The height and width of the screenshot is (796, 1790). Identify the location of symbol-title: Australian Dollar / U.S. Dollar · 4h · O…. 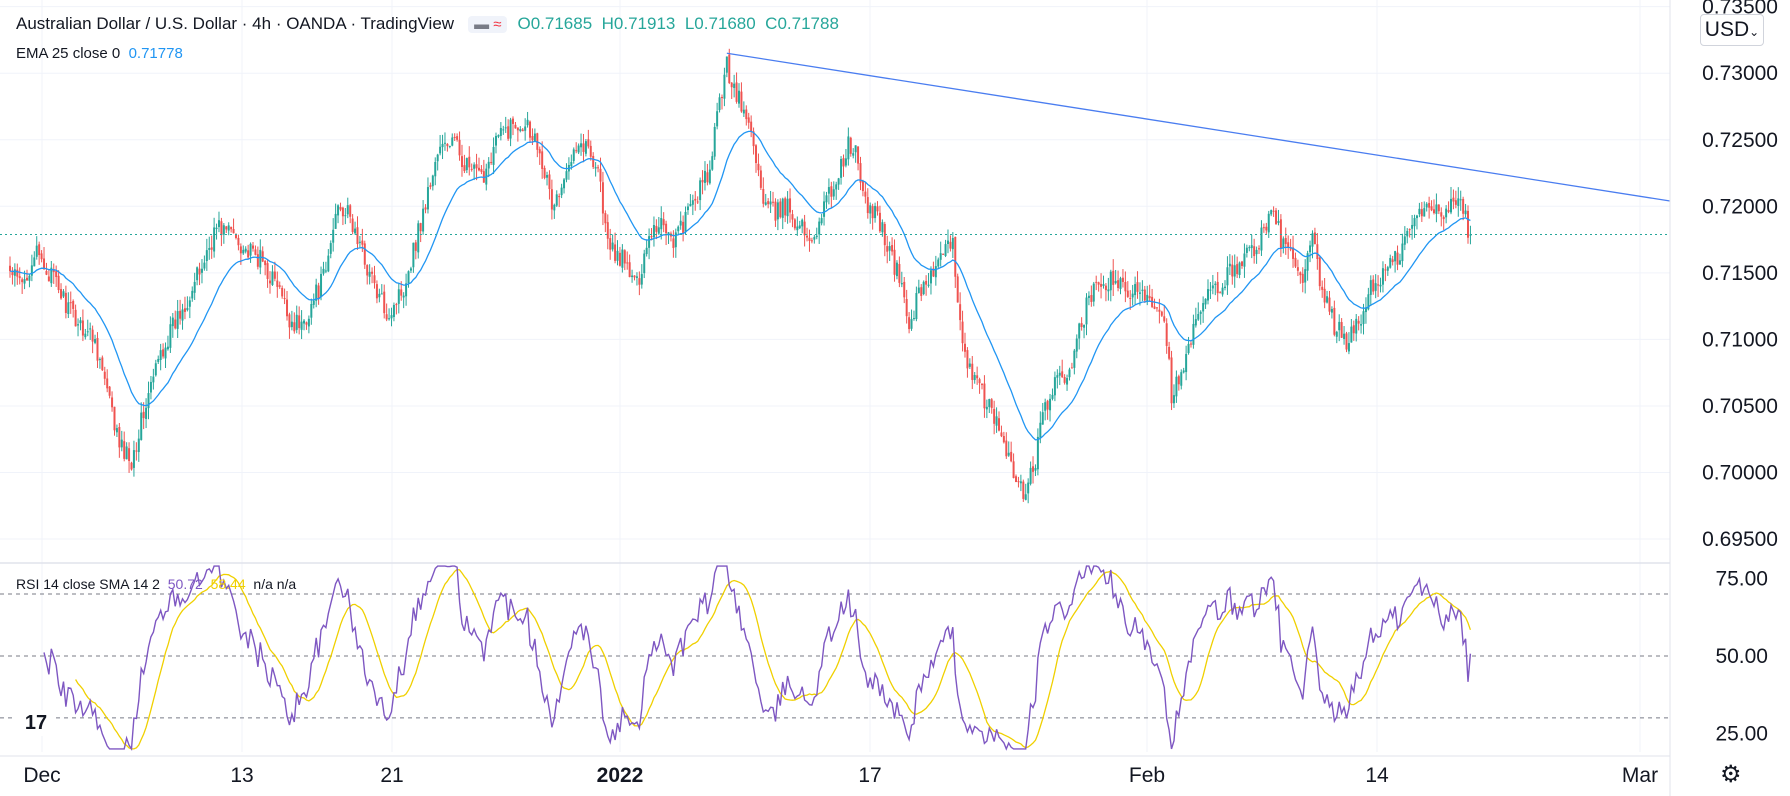
(235, 23).